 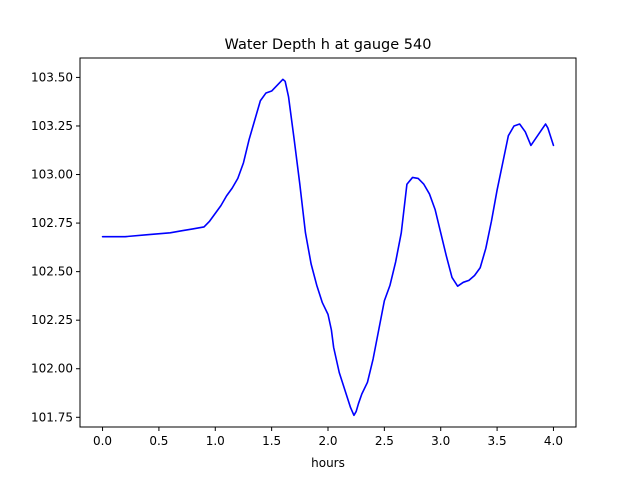 I want to click on x-tick-label: 1.5, so click(x=271, y=441).